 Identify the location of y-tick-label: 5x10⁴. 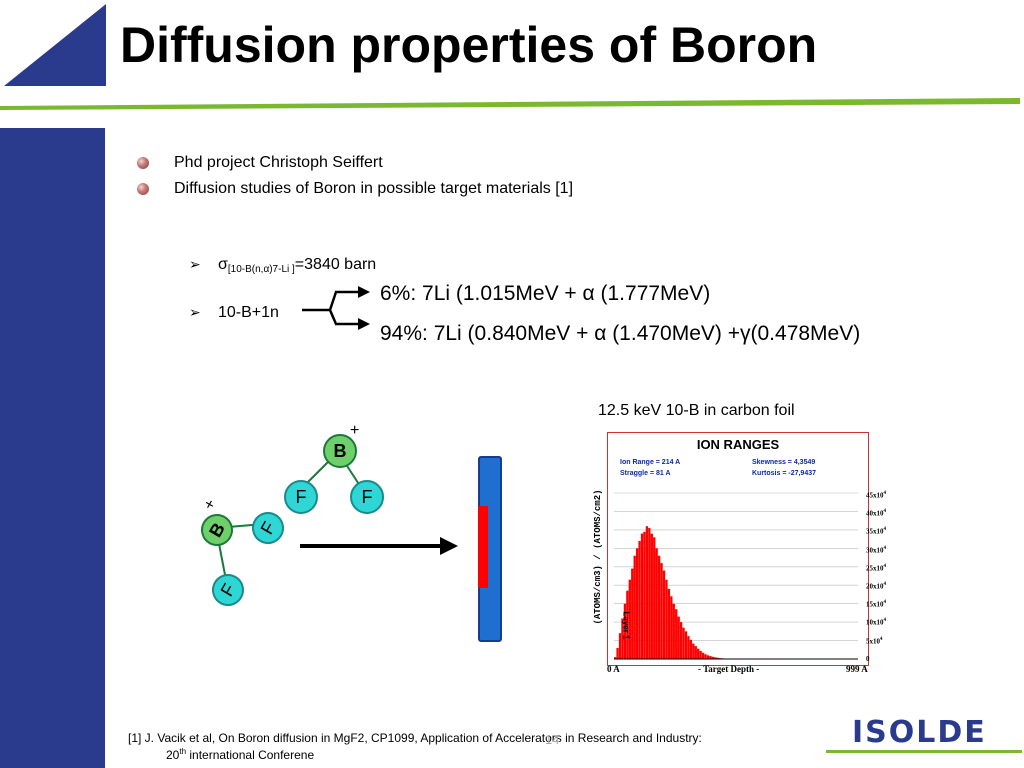
(874, 640).